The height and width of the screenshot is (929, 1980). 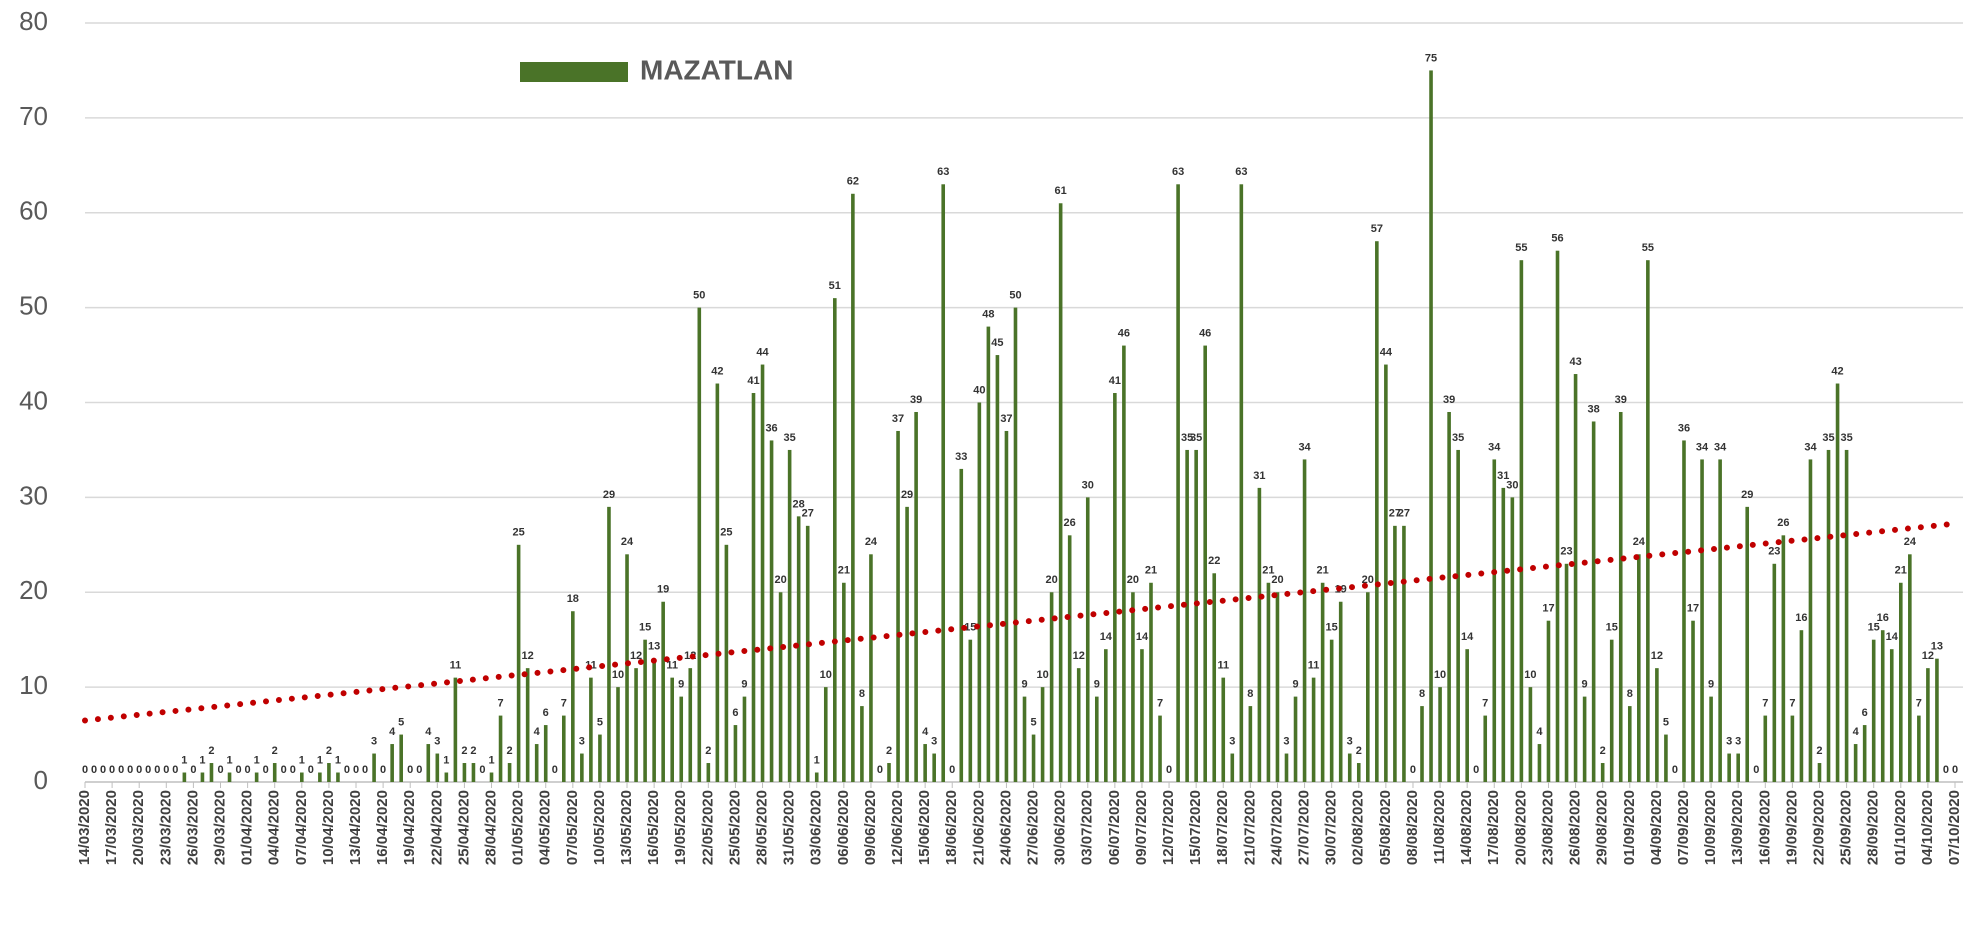 I want to click on data-label: 9, so click(x=1585, y=685).